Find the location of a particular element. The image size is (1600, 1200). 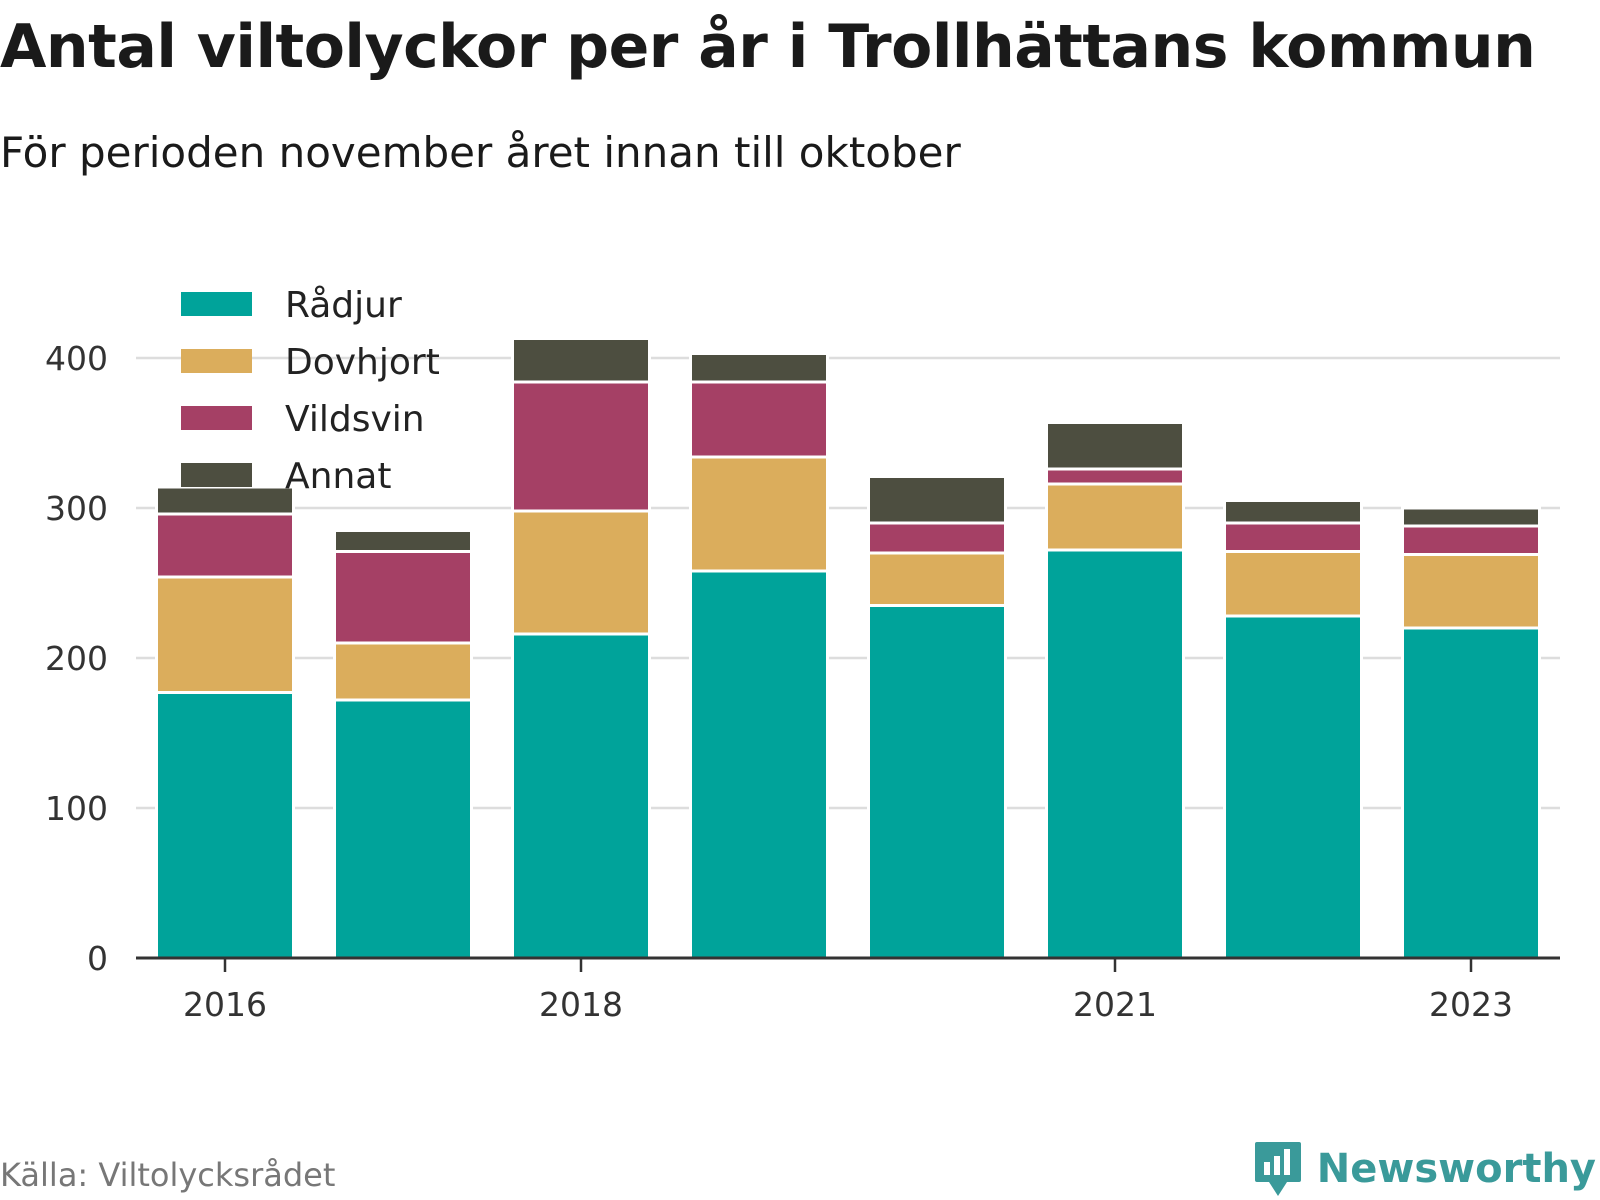

bar-rådjur-2018 is located at coordinates (581, 796).